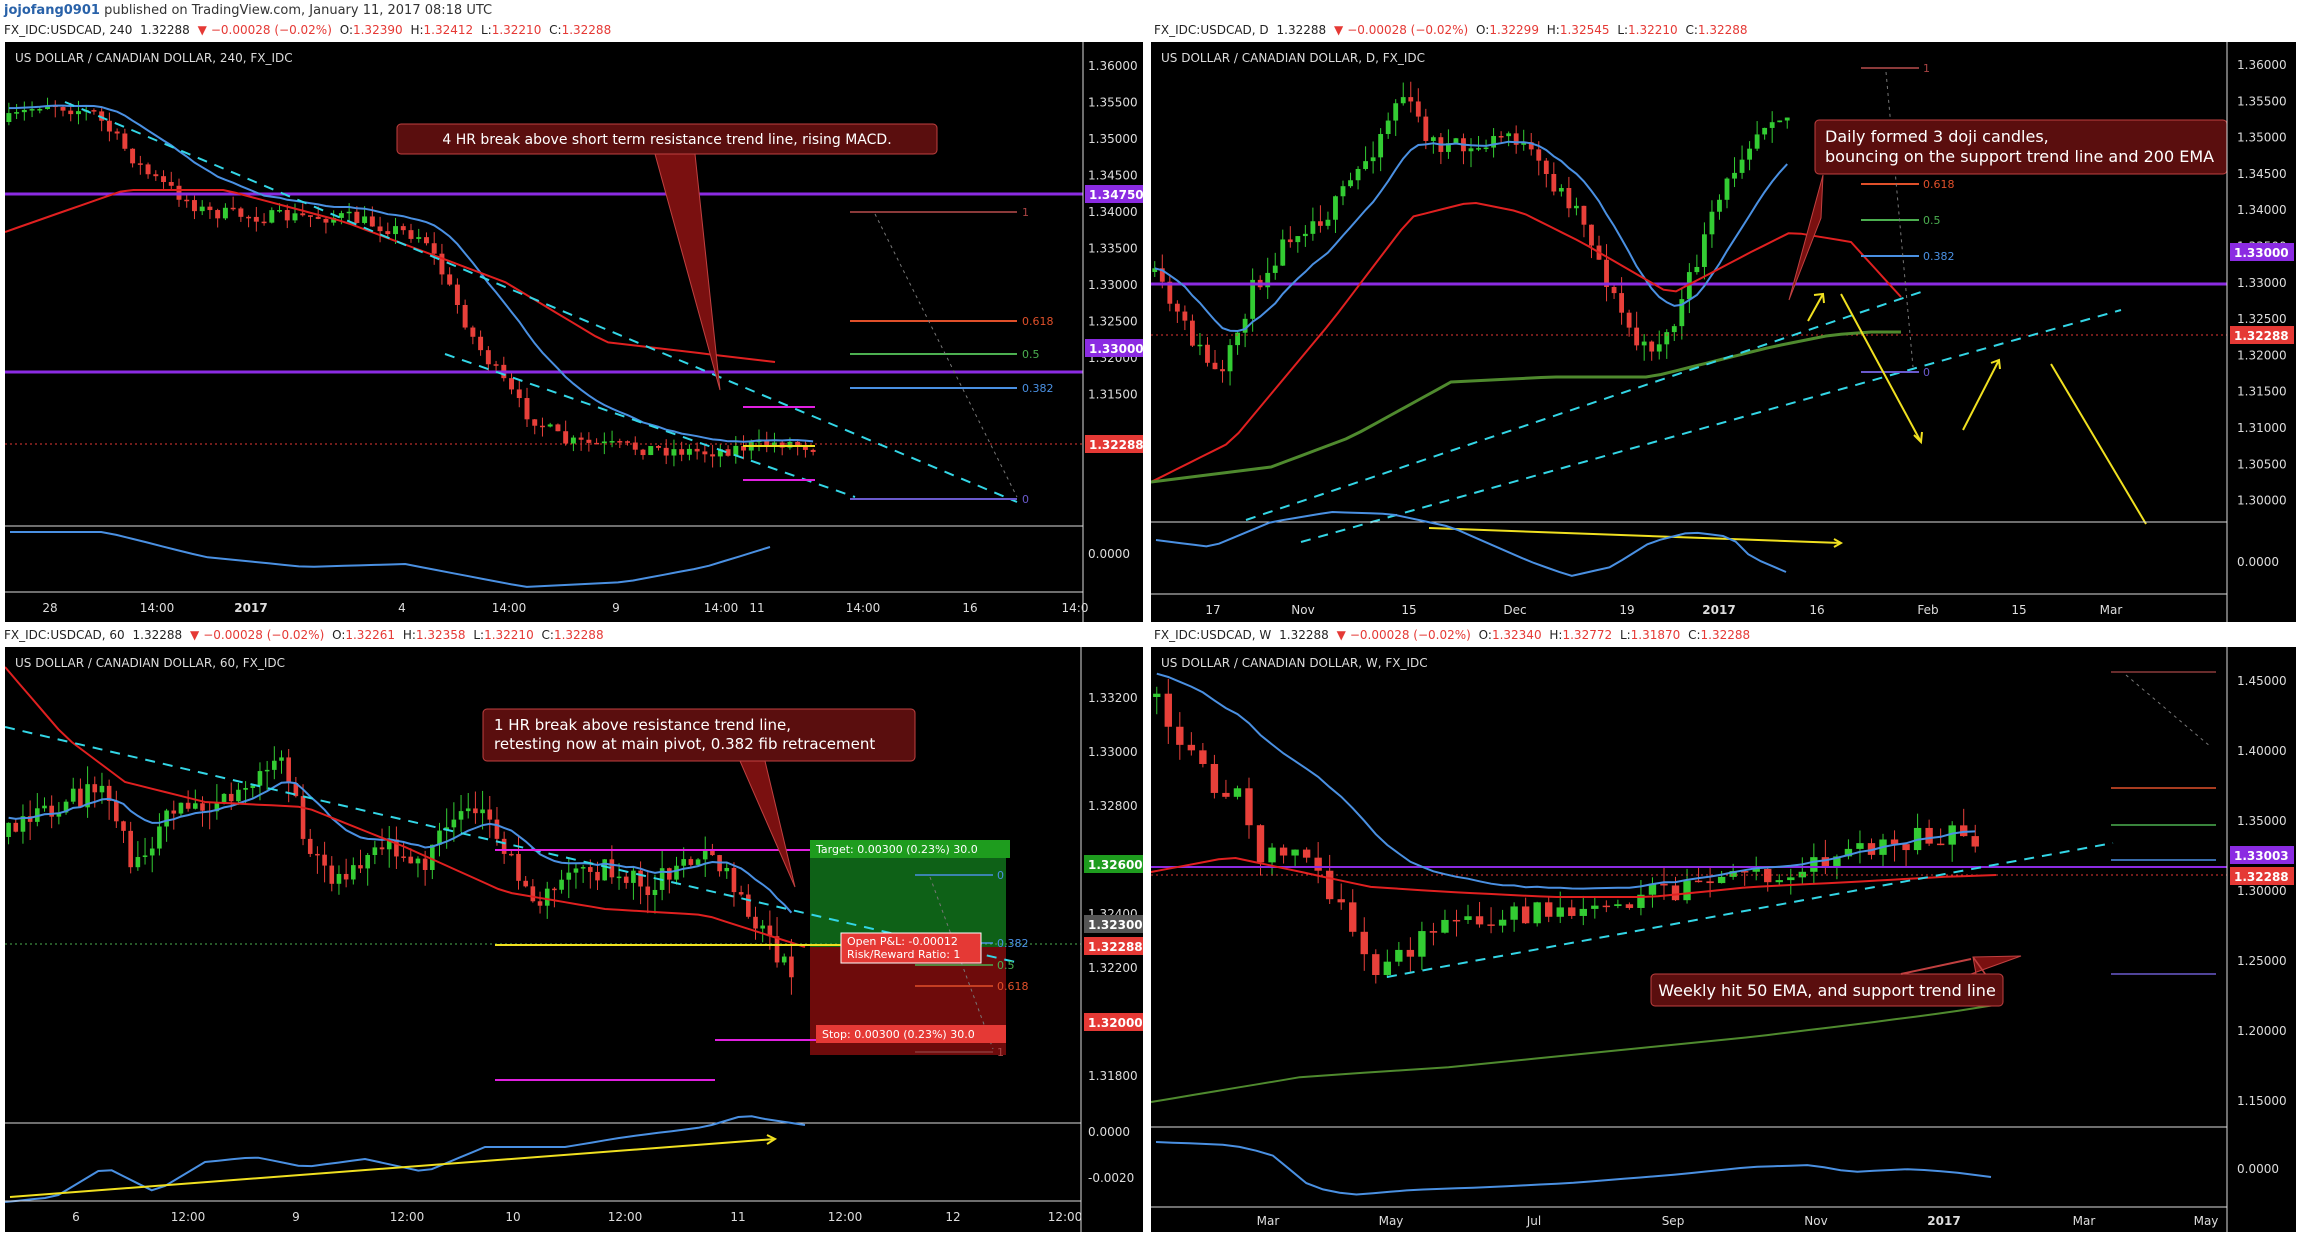  What do you see at coordinates (250, 608) in the screenshot?
I see `time-tick: 2017` at bounding box center [250, 608].